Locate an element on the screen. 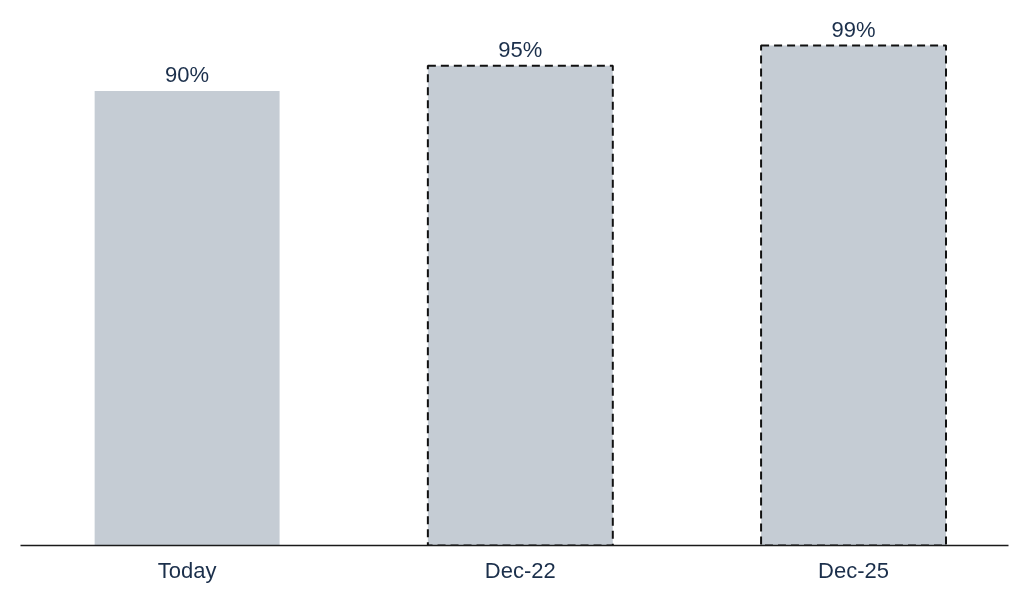 The width and height of the screenshot is (1025, 590). x-tick-label: Today is located at coordinates (187, 570).